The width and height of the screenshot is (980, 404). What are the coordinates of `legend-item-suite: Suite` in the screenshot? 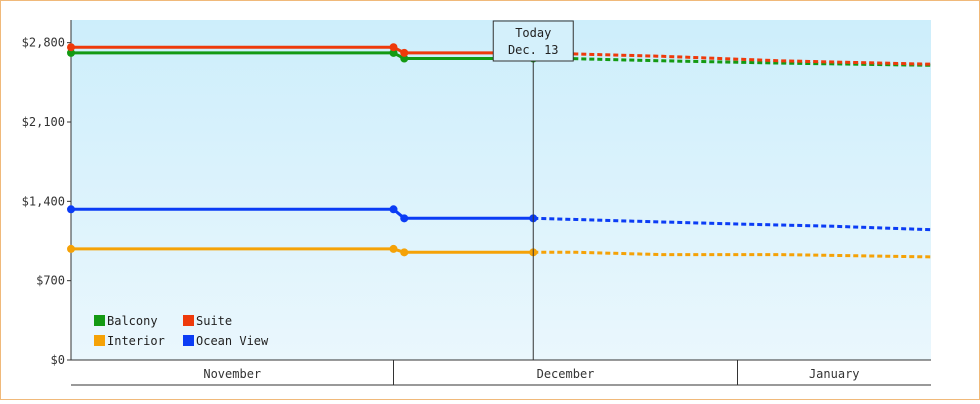 It's located at (207, 321).